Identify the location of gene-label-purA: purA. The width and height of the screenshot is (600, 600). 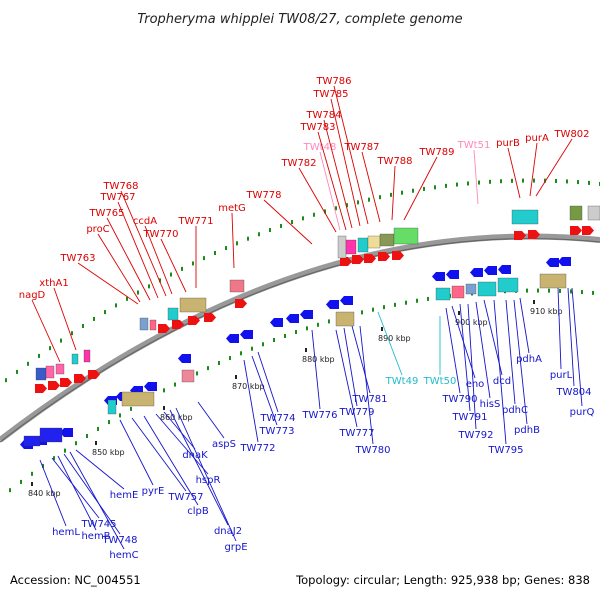
(537, 138).